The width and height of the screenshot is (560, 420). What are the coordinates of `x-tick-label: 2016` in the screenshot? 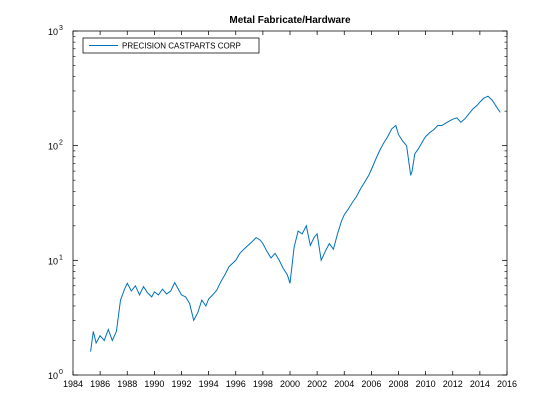 It's located at (507, 384).